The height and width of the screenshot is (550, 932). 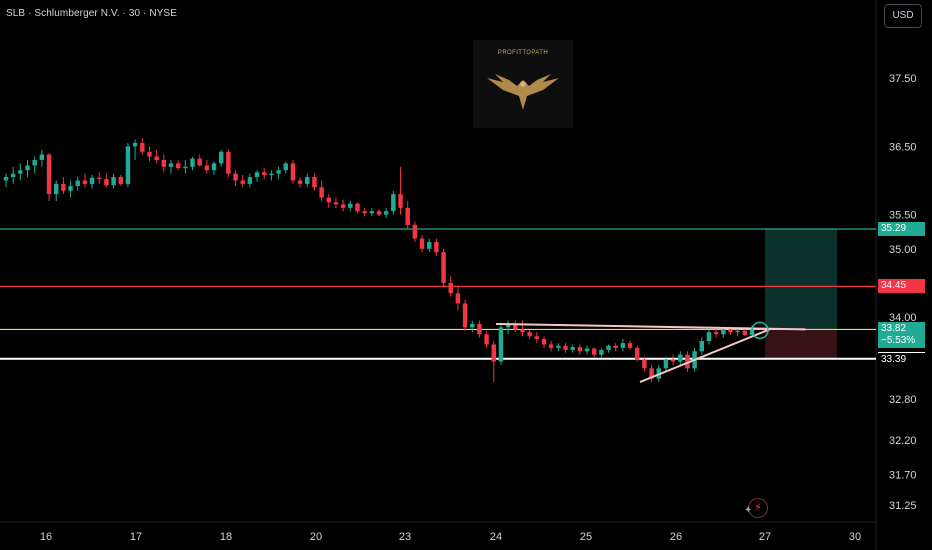 What do you see at coordinates (903, 79) in the screenshot?
I see `y-tick-label: 37.50` at bounding box center [903, 79].